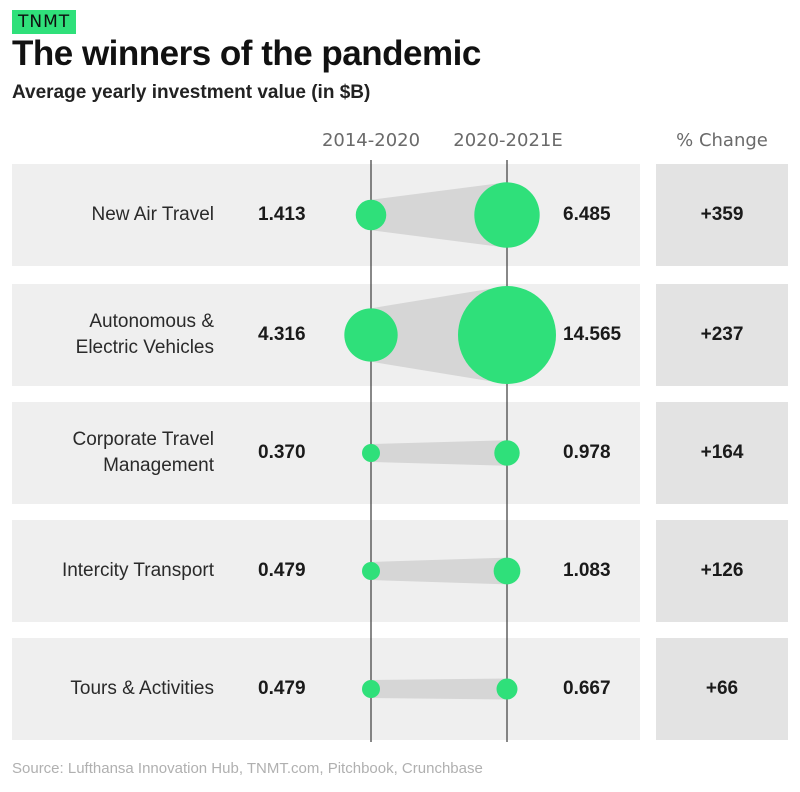  Describe the element at coordinates (158, 465) in the screenshot. I see `category-label-line: Management` at that location.